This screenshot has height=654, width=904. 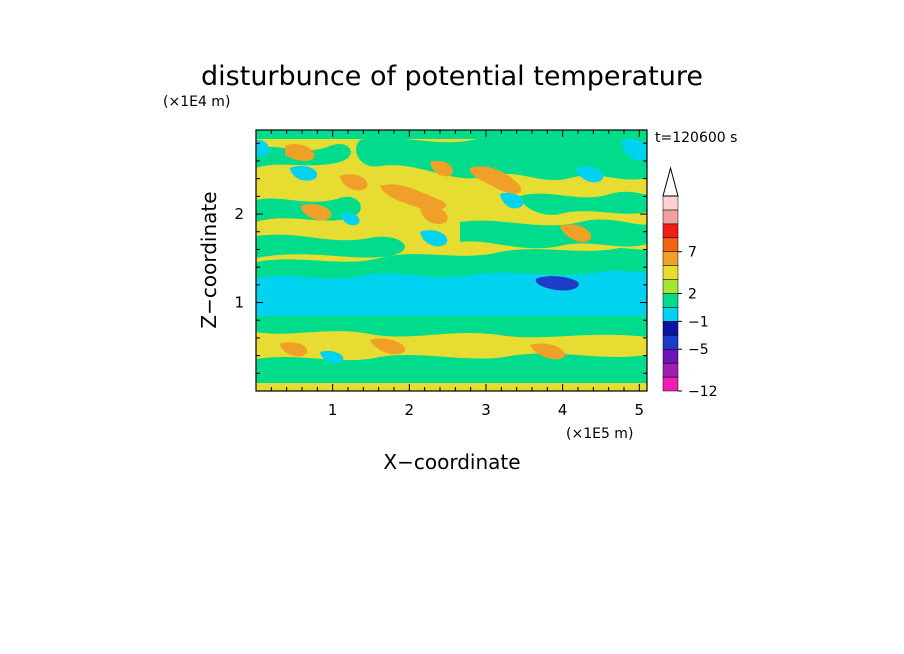 What do you see at coordinates (239, 214) in the screenshot?
I see `y-tick-label: 2` at bounding box center [239, 214].